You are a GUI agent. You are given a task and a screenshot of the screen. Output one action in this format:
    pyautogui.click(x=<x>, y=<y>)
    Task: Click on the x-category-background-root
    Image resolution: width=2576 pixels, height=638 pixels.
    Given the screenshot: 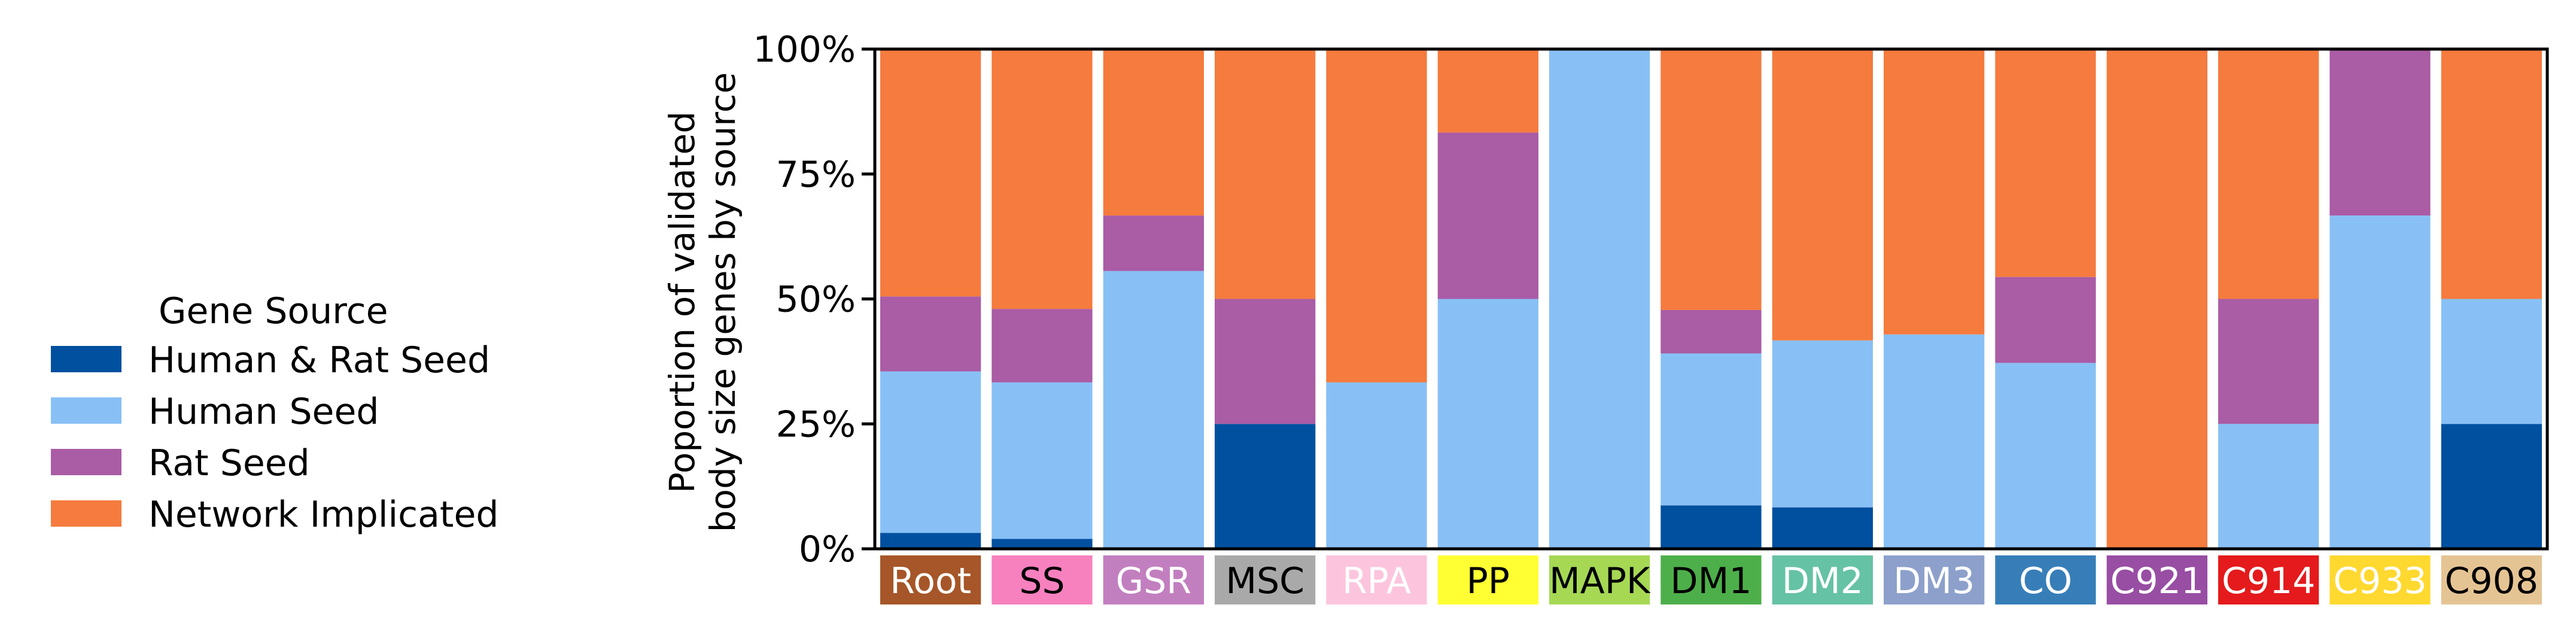 What is the action you would take?
    pyautogui.click(x=931, y=579)
    